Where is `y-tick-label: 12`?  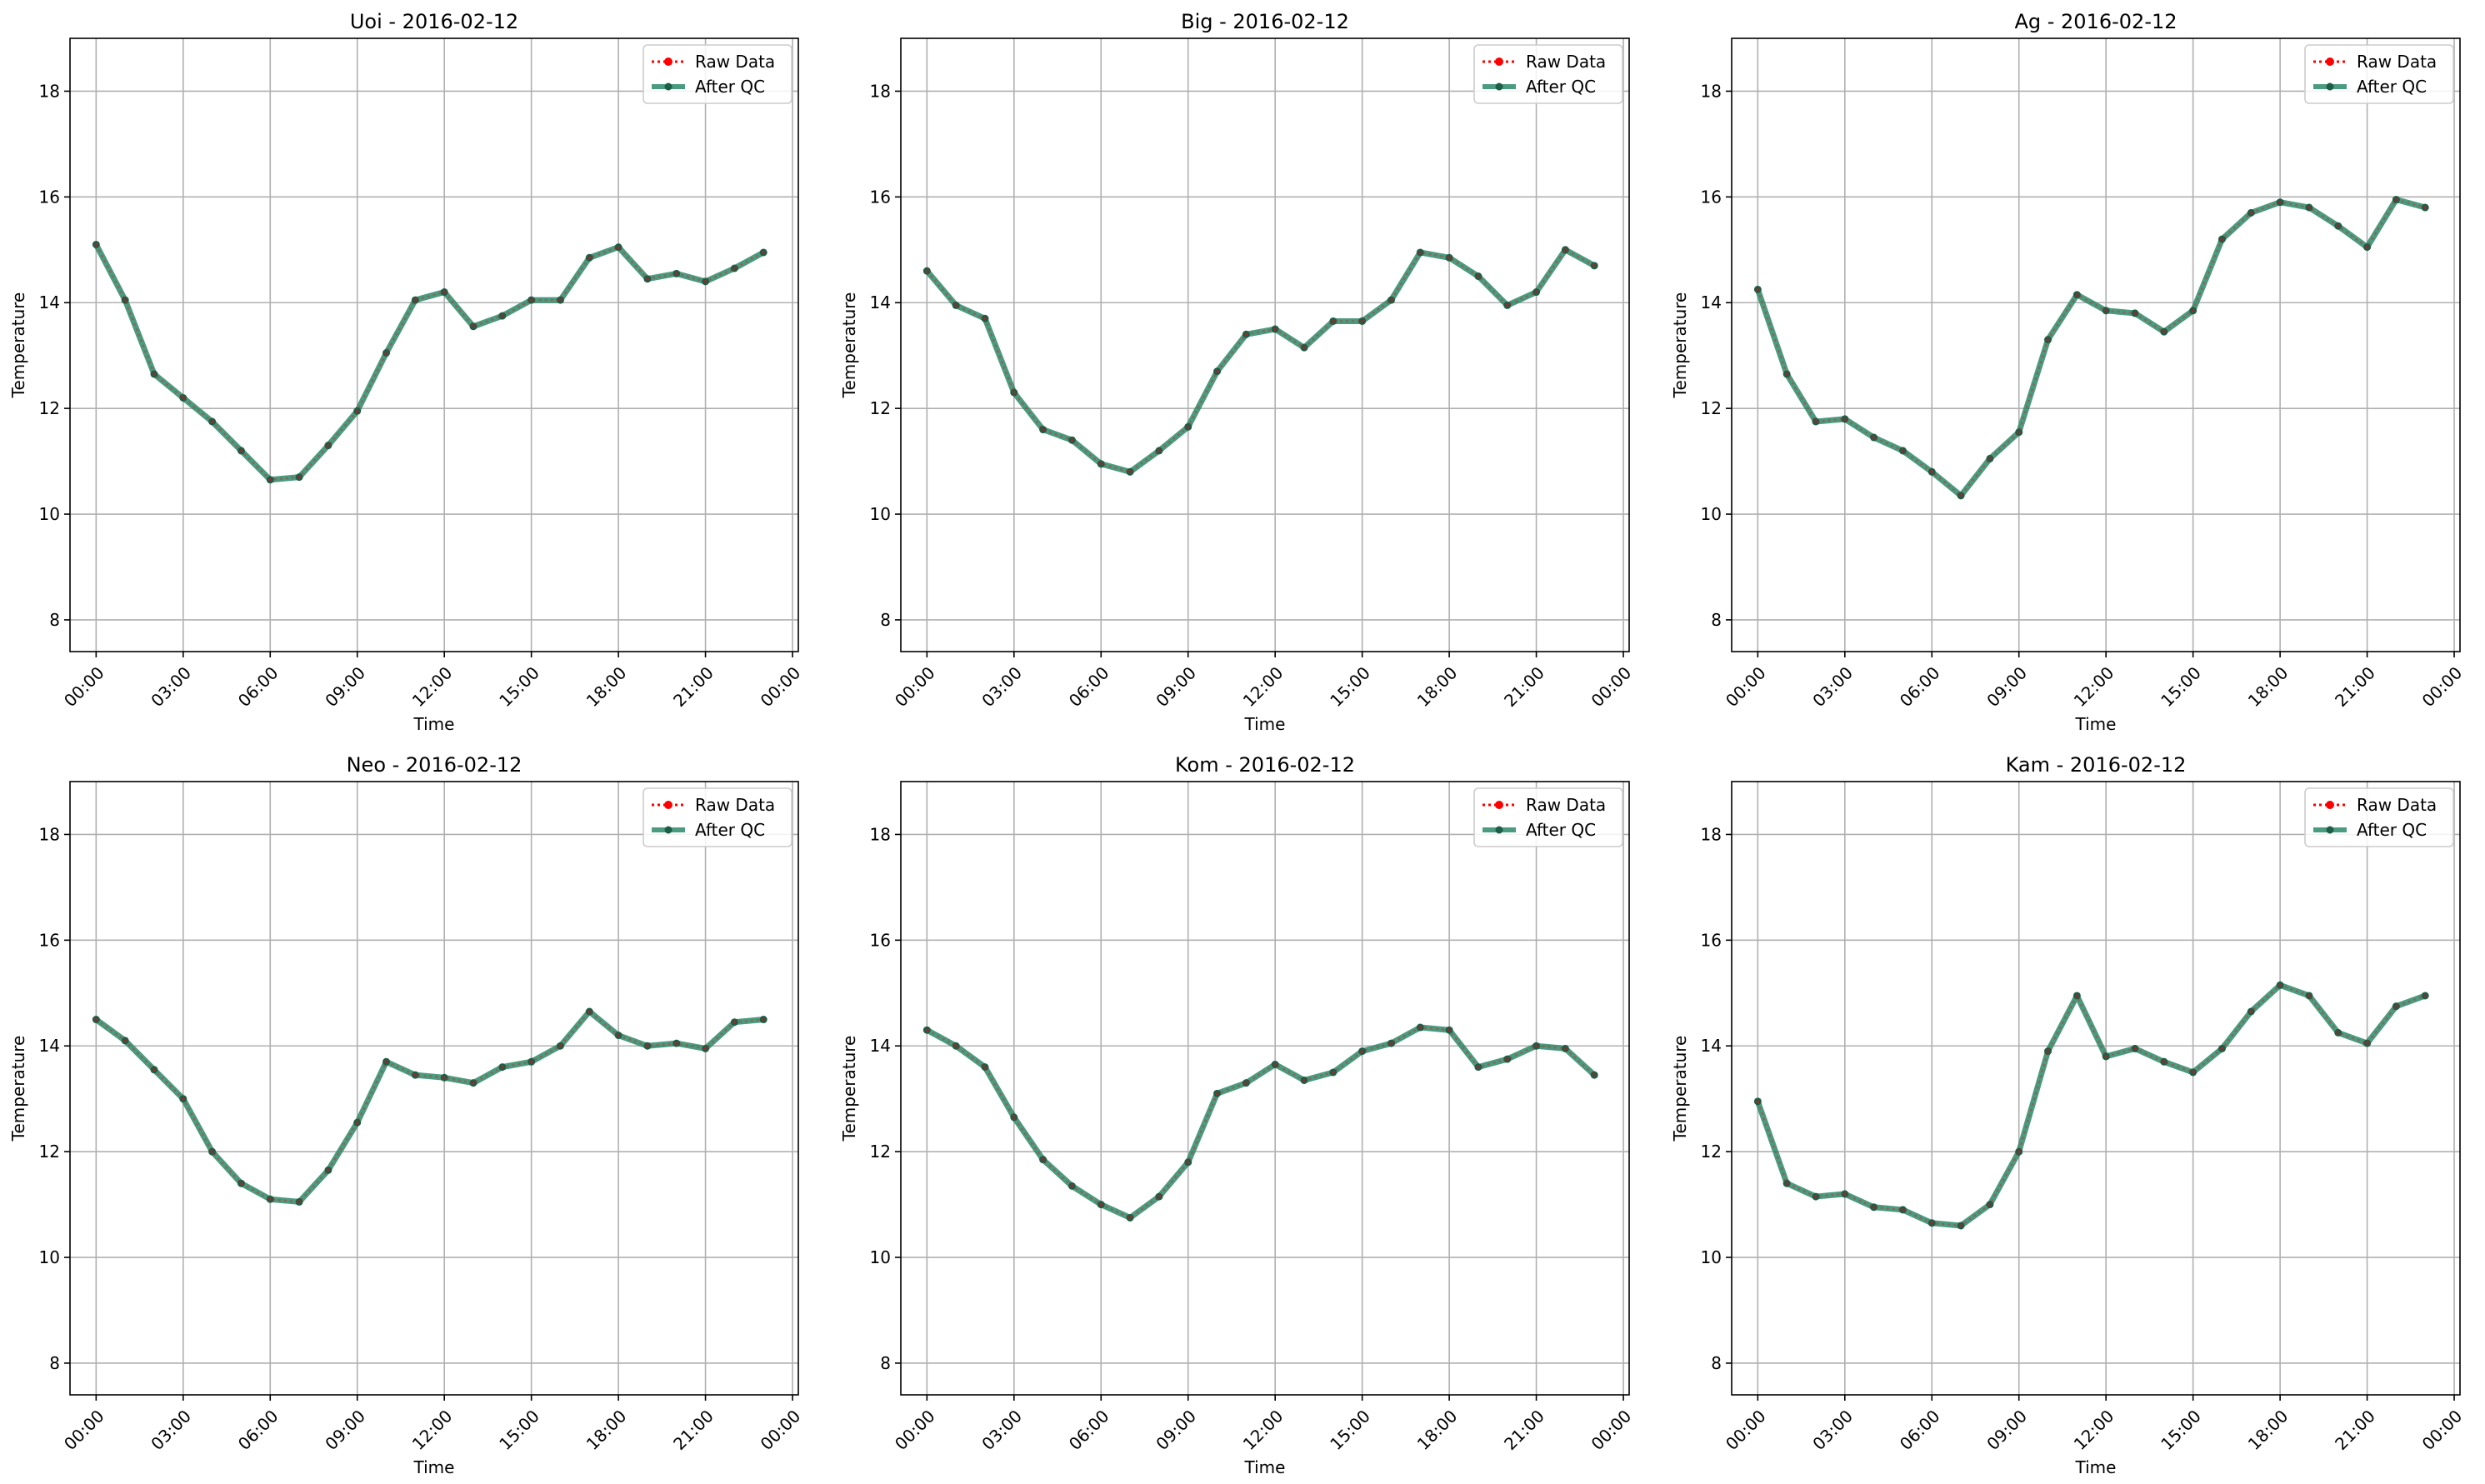 y-tick-label: 12 is located at coordinates (880, 1152).